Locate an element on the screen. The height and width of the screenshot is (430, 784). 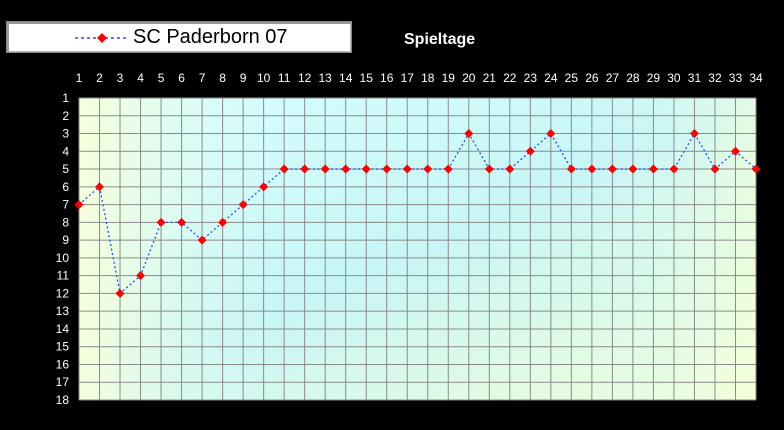
x-tick-label: 11 is located at coordinates (284, 78).